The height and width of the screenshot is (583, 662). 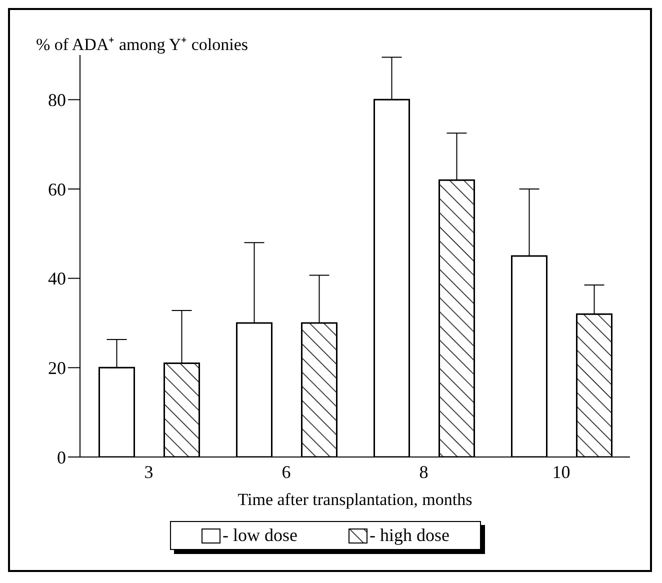 What do you see at coordinates (149, 472) in the screenshot?
I see `x-tick-label: 3` at bounding box center [149, 472].